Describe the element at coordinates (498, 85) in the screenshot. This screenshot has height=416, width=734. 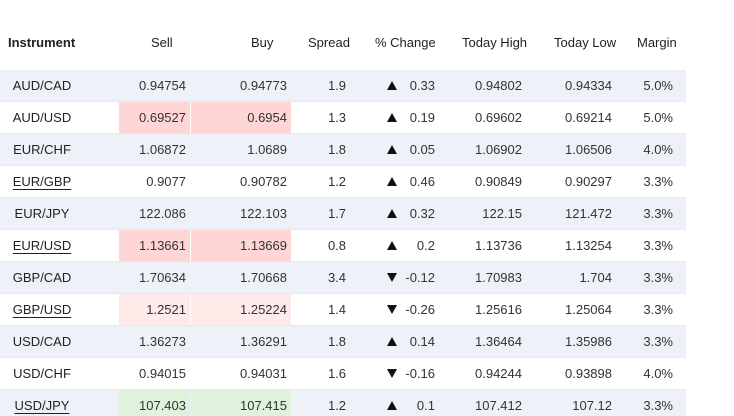
I see `today-high: 0.94802` at that location.